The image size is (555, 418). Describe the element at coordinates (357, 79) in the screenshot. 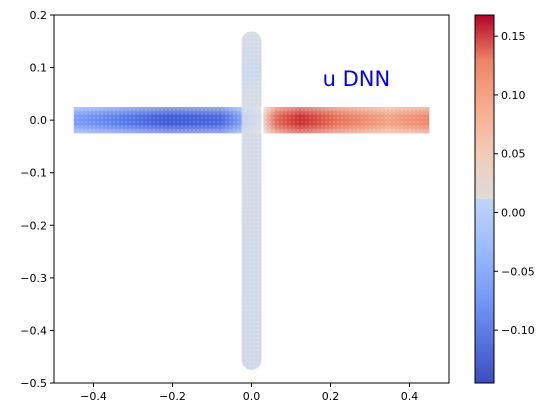

I see `annotation-label: u DNN` at that location.